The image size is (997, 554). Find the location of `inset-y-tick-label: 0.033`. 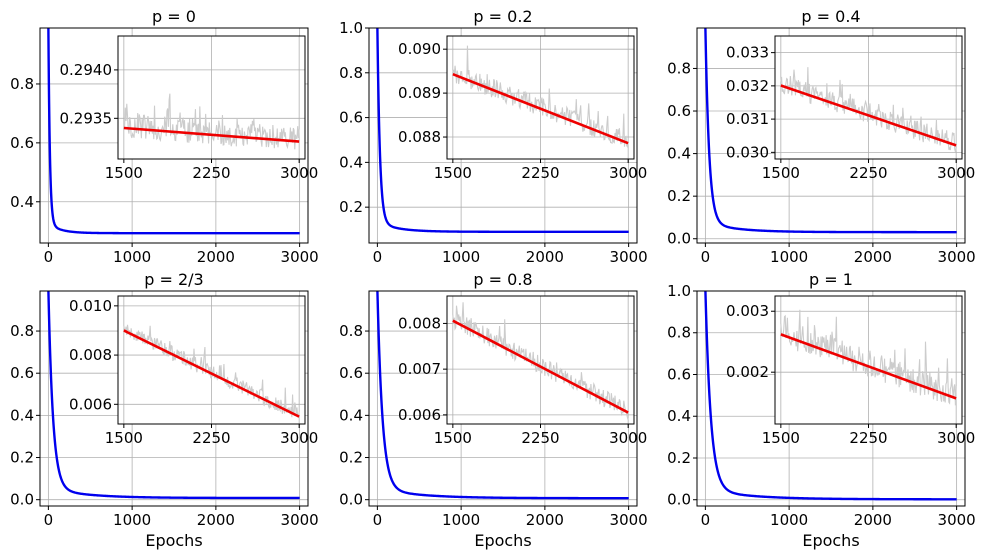

inset-y-tick-label: 0.033 is located at coordinates (747, 53).